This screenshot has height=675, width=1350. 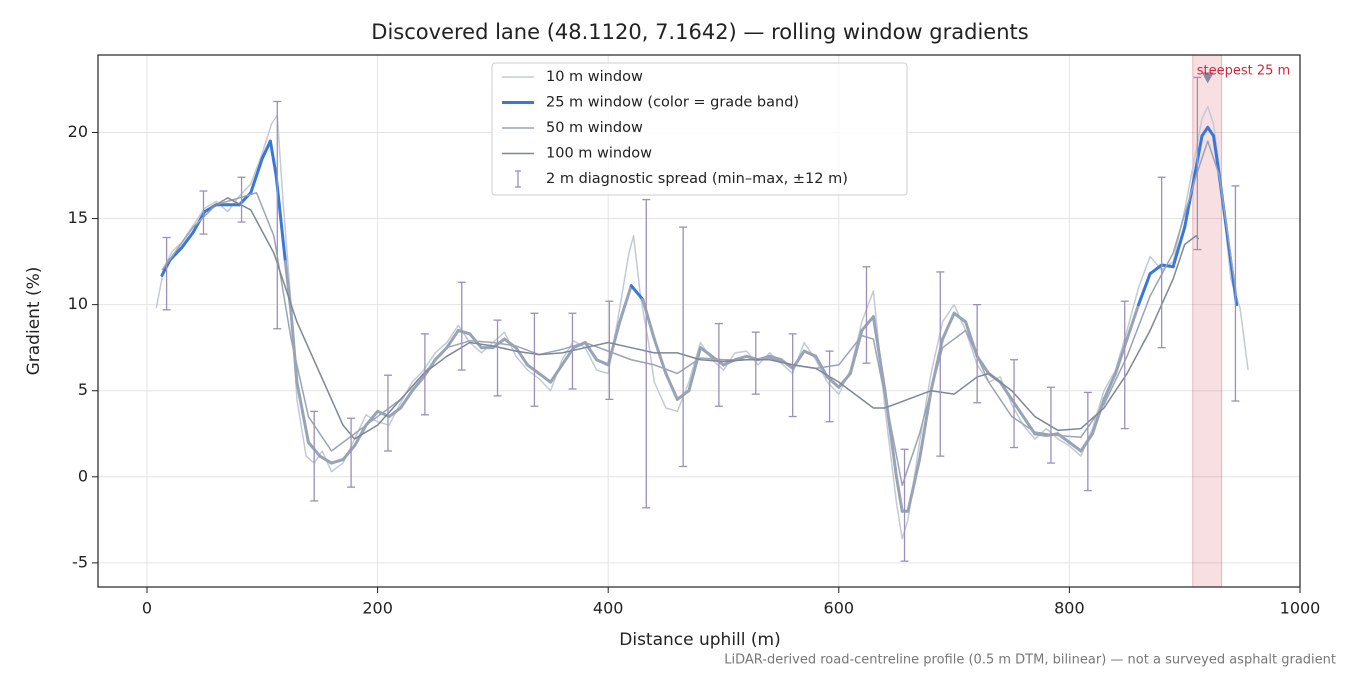 What do you see at coordinates (594, 128) in the screenshot?
I see `legend-label: 50 m window` at bounding box center [594, 128].